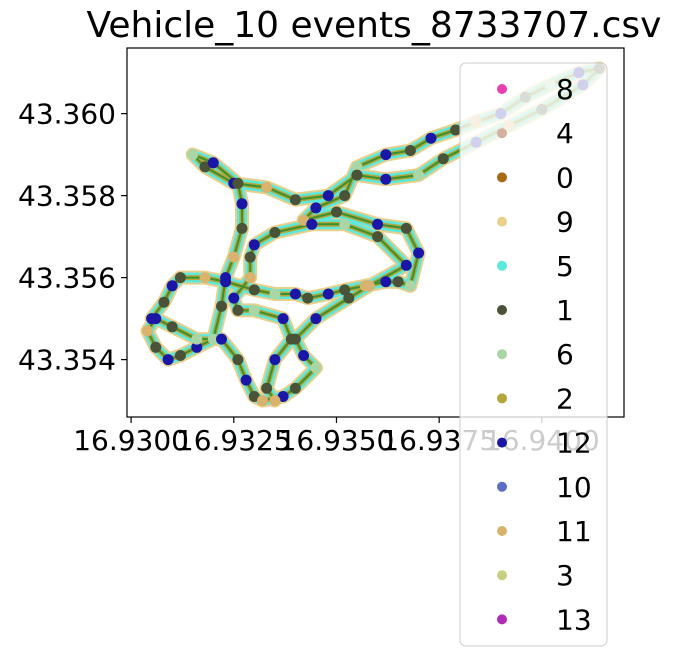  I want to click on y-tick-label: 43.354, so click(67, 360).